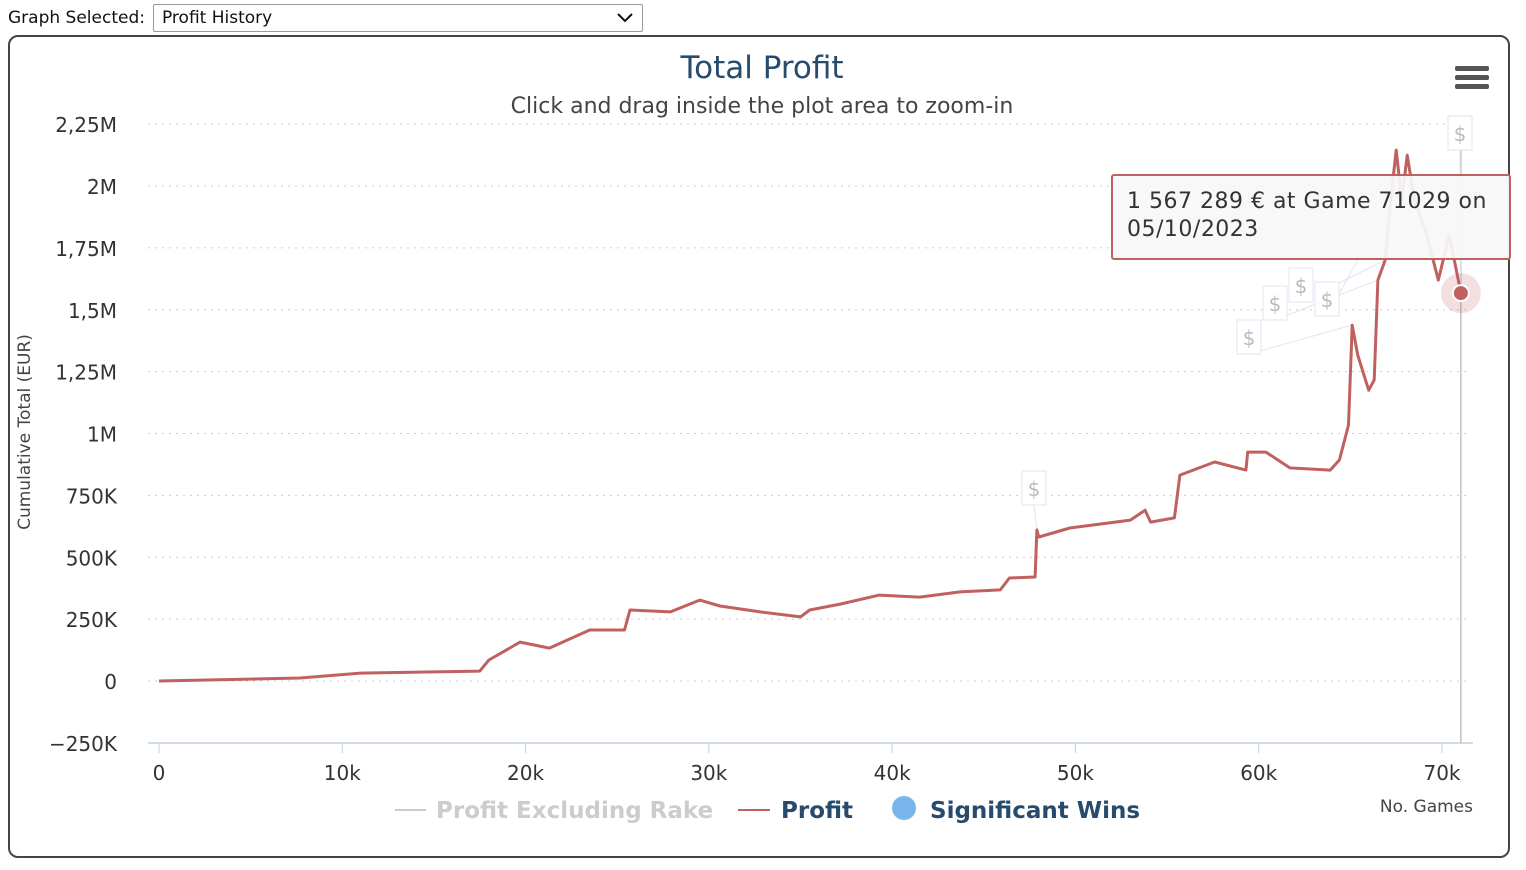 The image size is (1526, 870). What do you see at coordinates (25, 432) in the screenshot?
I see `y-axis-title: Cumulative Total (EUR)` at bounding box center [25, 432].